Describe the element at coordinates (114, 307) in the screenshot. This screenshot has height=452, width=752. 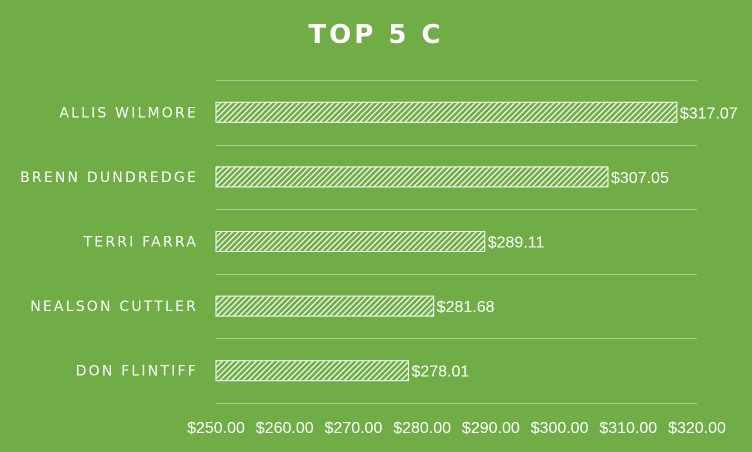
I see `category-label: NEALSON CUTTLER` at that location.